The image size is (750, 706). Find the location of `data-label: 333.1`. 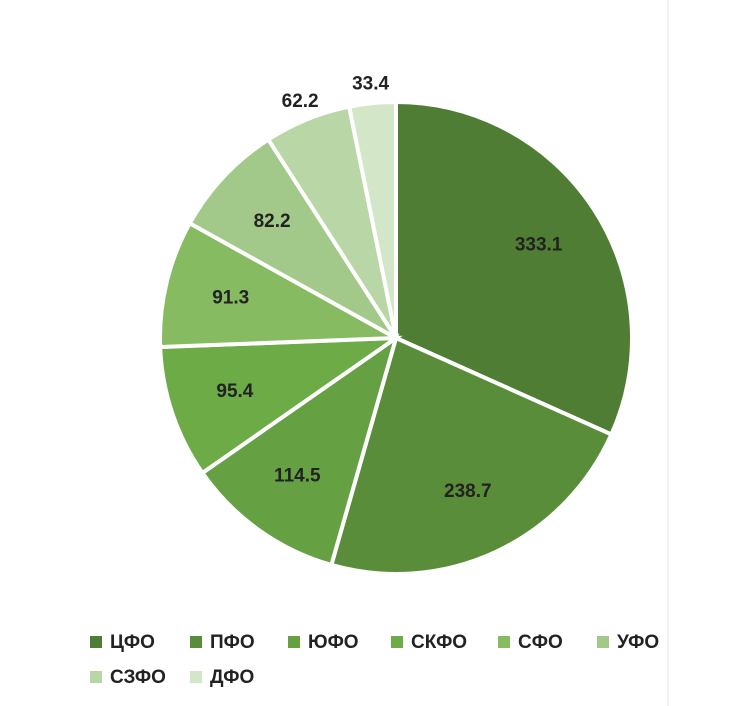

data-label: 333.1 is located at coordinates (539, 245).